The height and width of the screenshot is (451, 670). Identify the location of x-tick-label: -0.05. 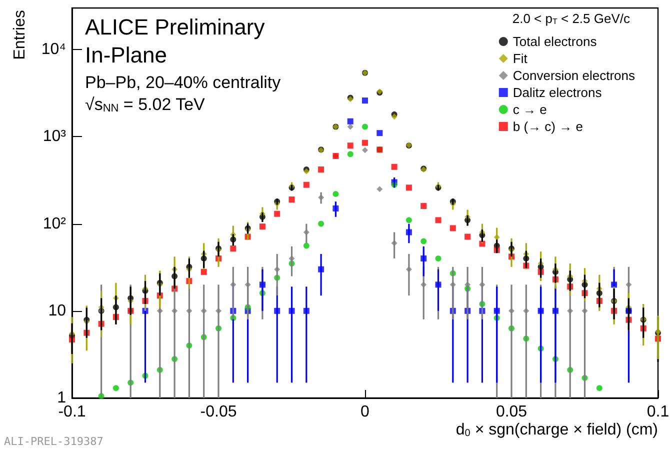
(218, 412).